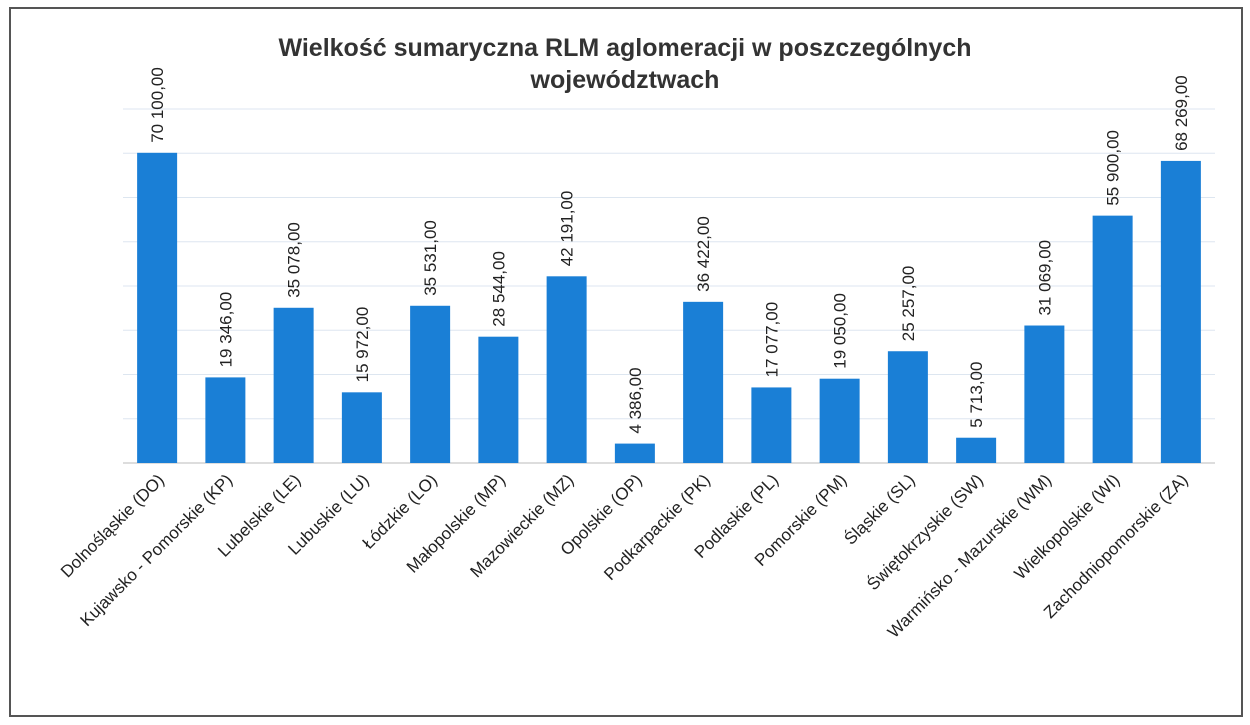 The image size is (1250, 725). Describe the element at coordinates (567, 229) in the screenshot. I see `value-label: 42 191,00` at that location.